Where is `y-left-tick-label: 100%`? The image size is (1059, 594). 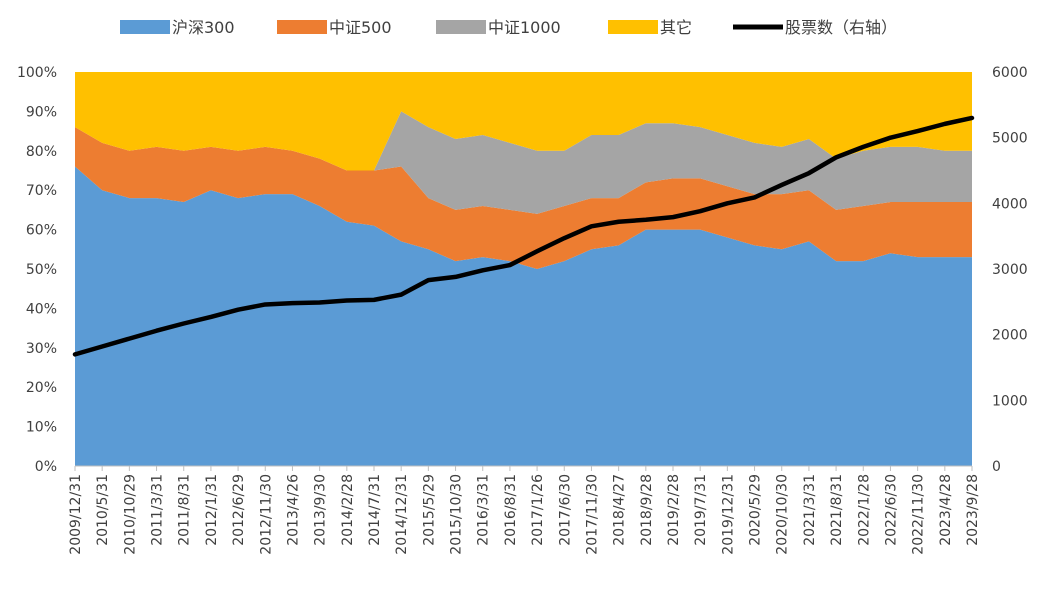
y-left-tick-label: 100% is located at coordinates (37, 73).